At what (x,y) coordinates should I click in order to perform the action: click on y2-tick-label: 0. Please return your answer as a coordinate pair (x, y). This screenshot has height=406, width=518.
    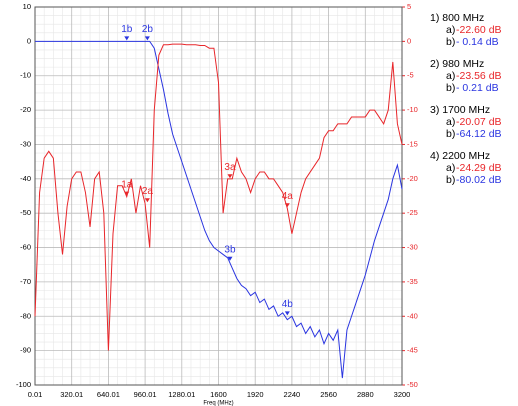
    Looking at the image, I should click on (409, 40).